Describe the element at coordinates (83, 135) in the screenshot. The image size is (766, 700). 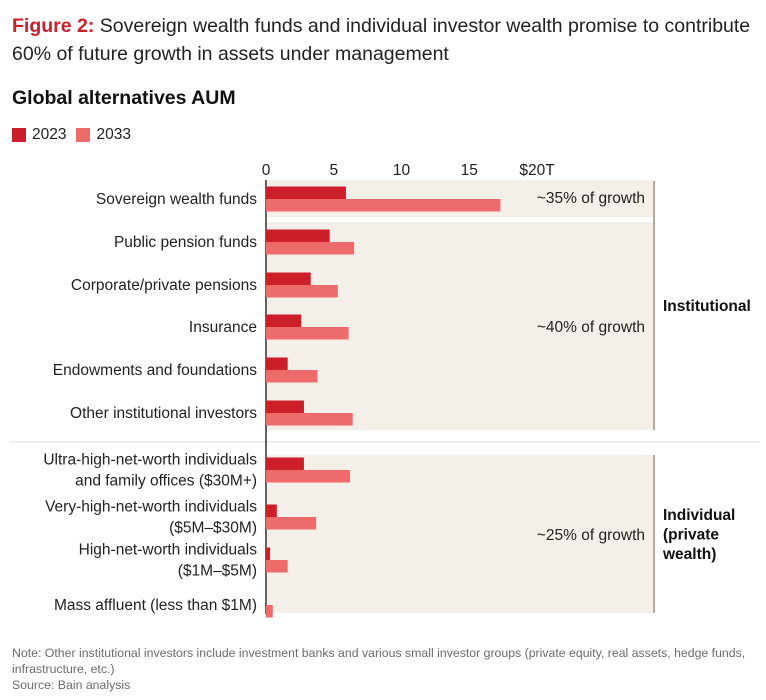
I see `legend-swatch-2033` at that location.